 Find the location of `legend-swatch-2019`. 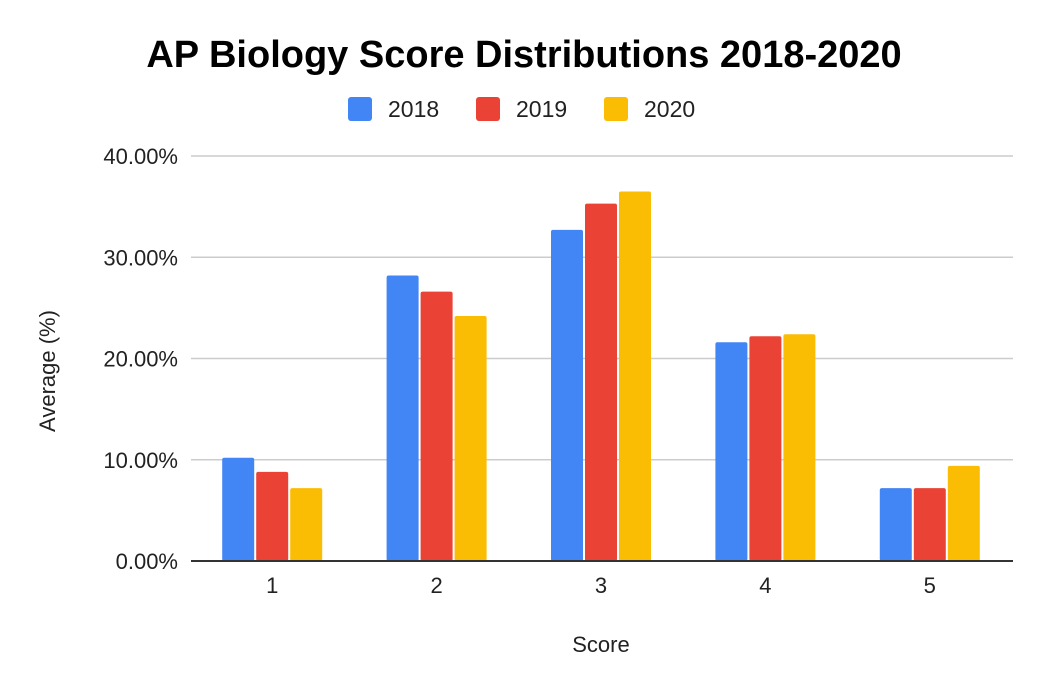

legend-swatch-2019 is located at coordinates (488, 109).